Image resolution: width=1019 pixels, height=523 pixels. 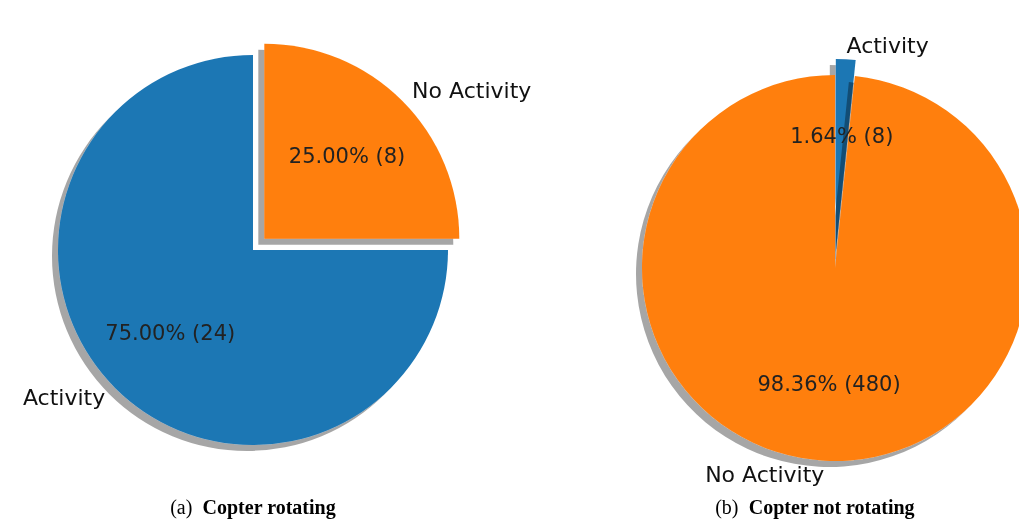 What do you see at coordinates (347, 155) in the screenshot?
I see `data-label: 25.00% (8)` at bounding box center [347, 155].